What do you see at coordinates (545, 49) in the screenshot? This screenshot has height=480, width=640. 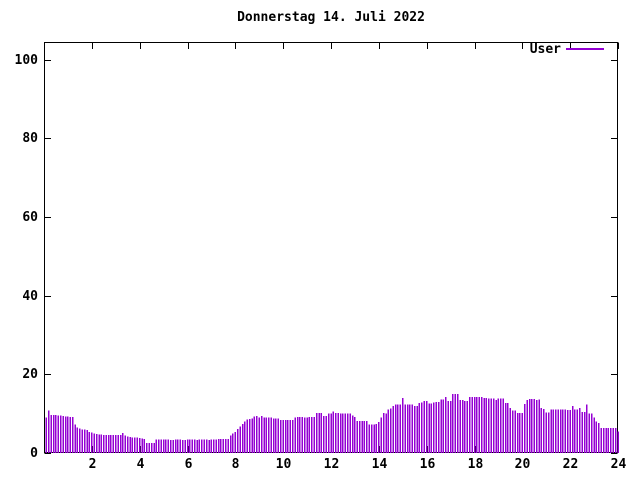 I see `legend-label: User` at bounding box center [545, 49].